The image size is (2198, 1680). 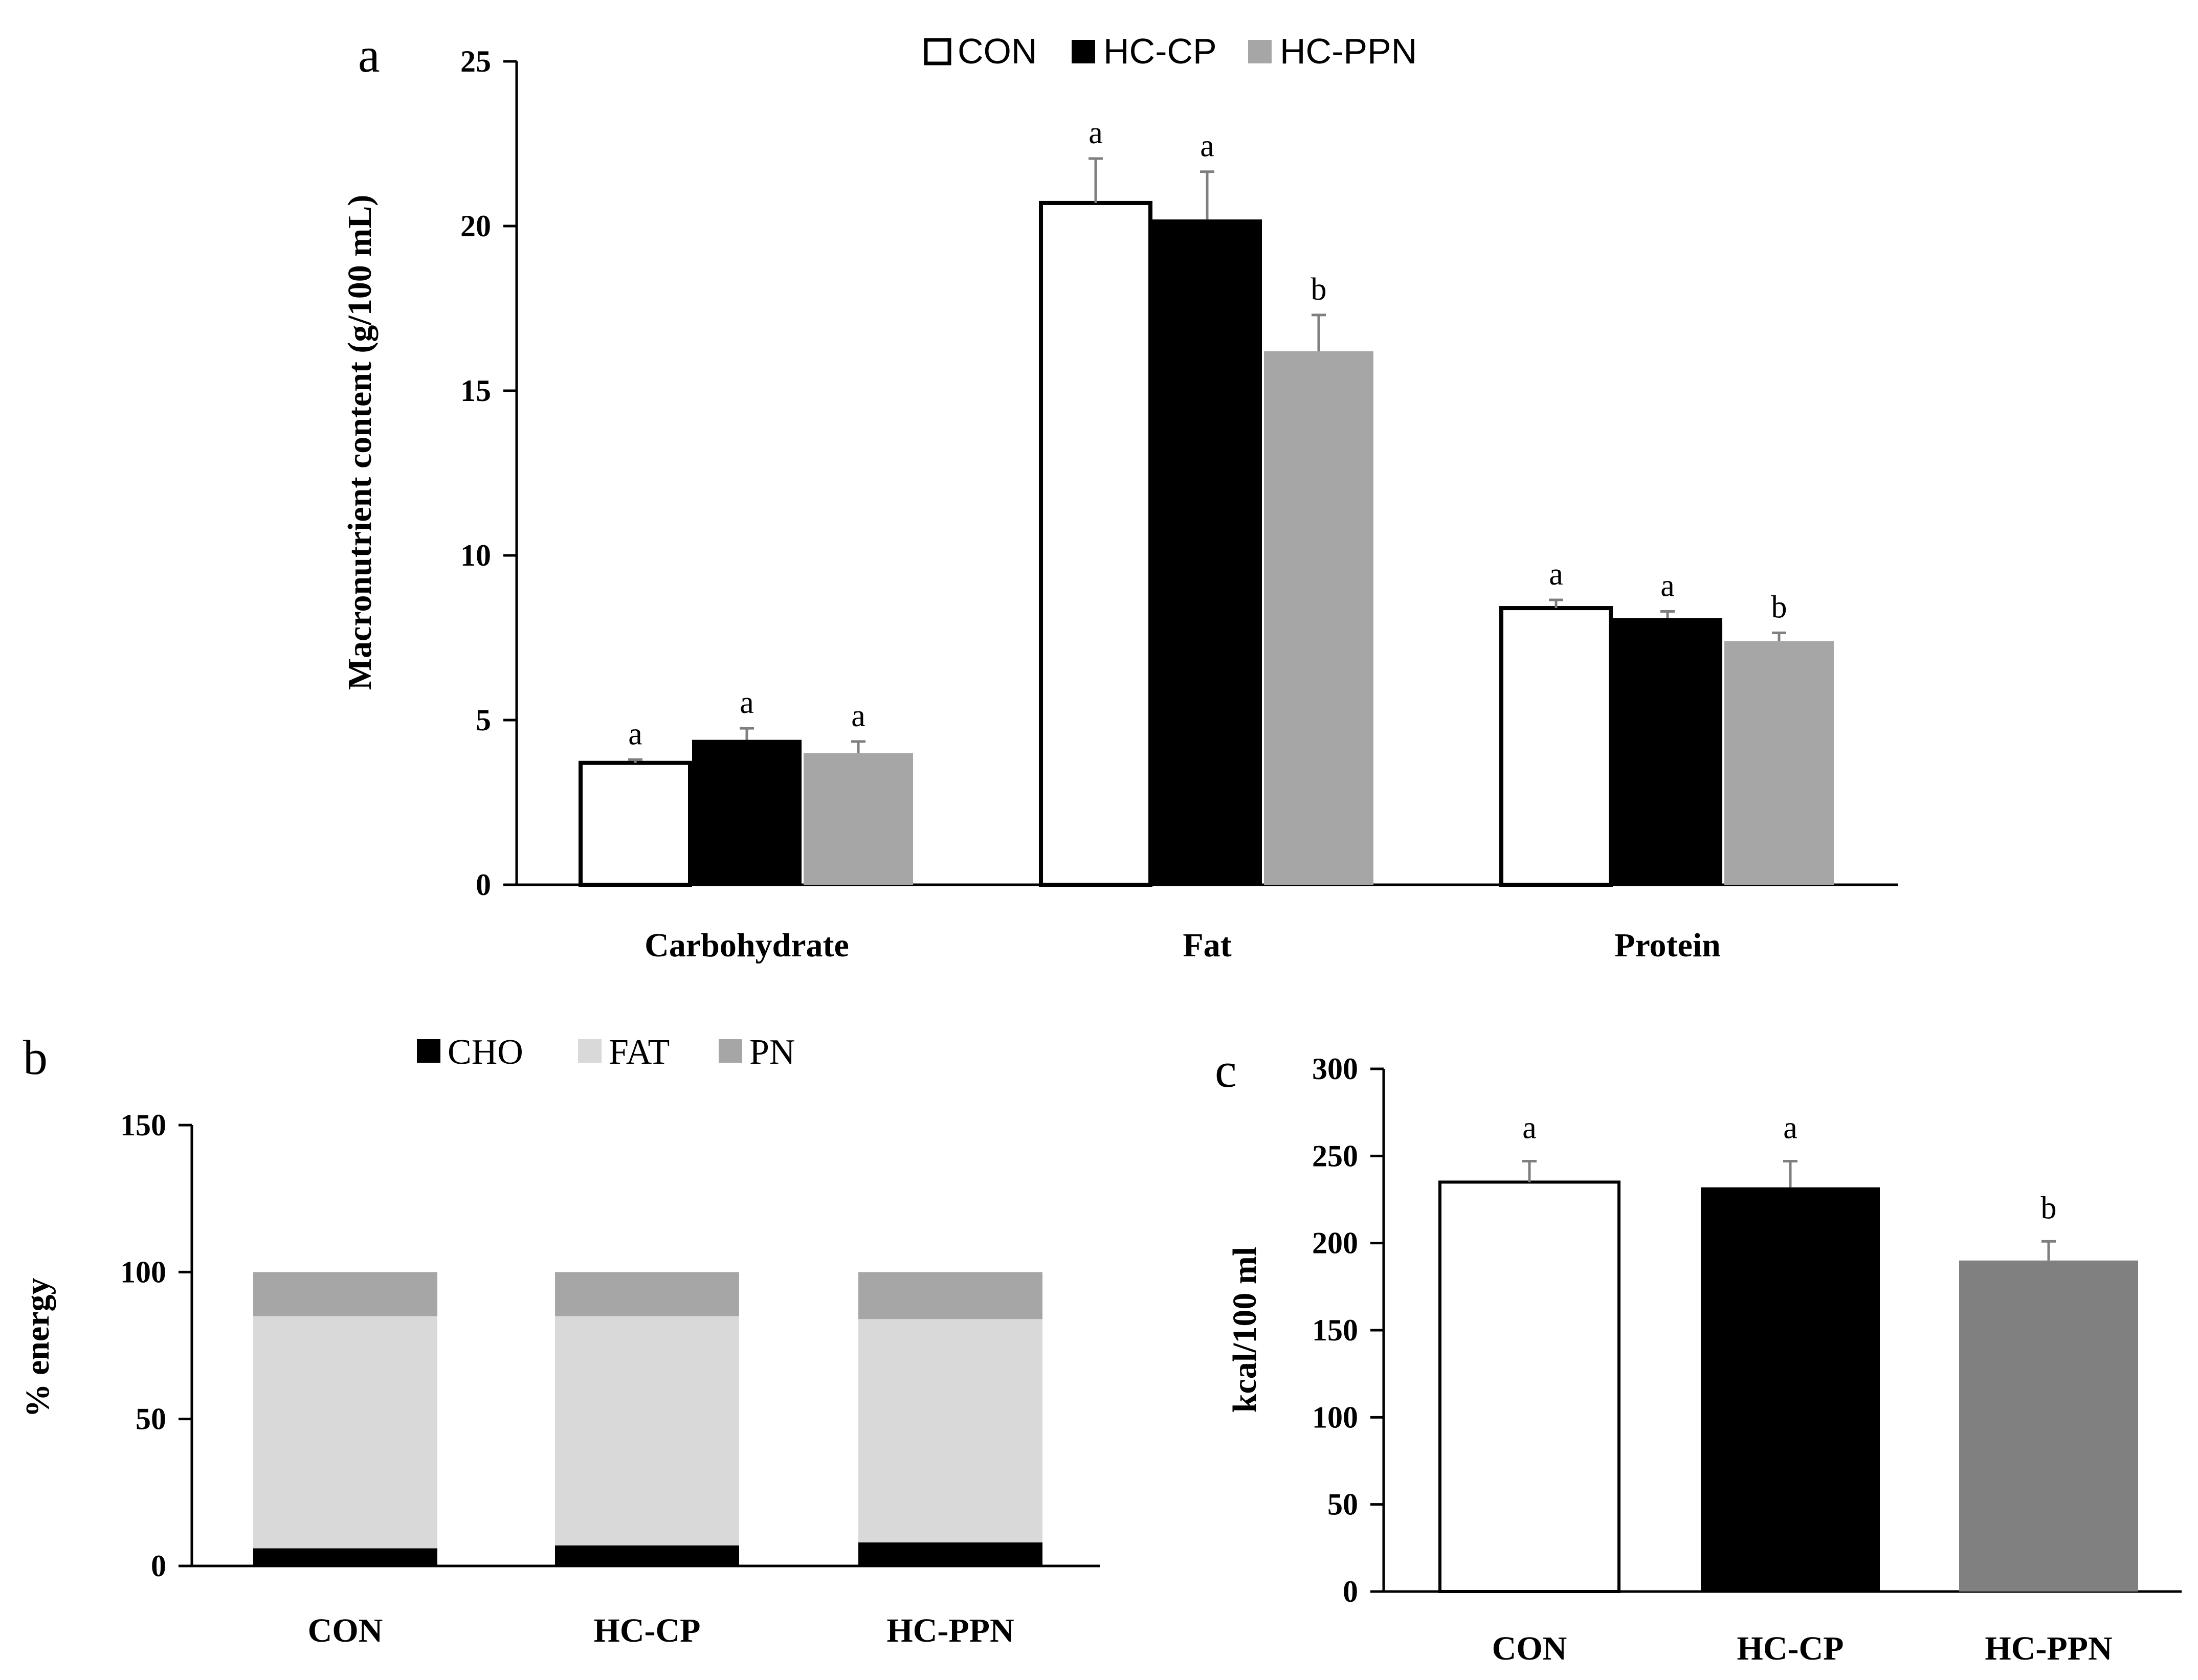 What do you see at coordinates (858, 819) in the screenshot?
I see `chart-a-bar-carbohydrate-hc-ppn` at bounding box center [858, 819].